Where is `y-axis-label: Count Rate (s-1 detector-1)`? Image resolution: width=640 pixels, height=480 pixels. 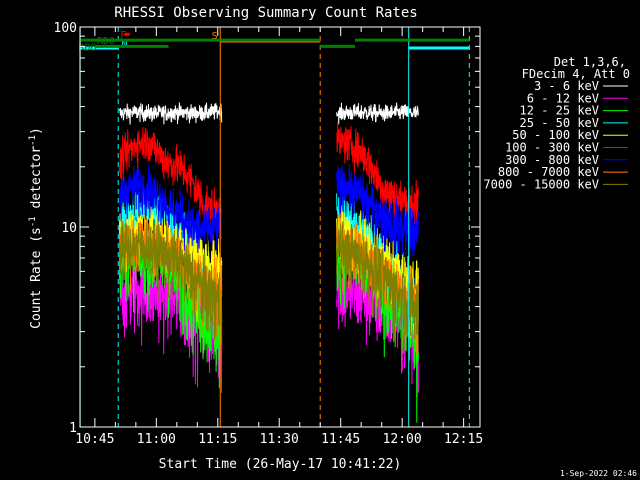 y-axis-label: Count Rate (s-1 detector-1) is located at coordinates (36, 228).